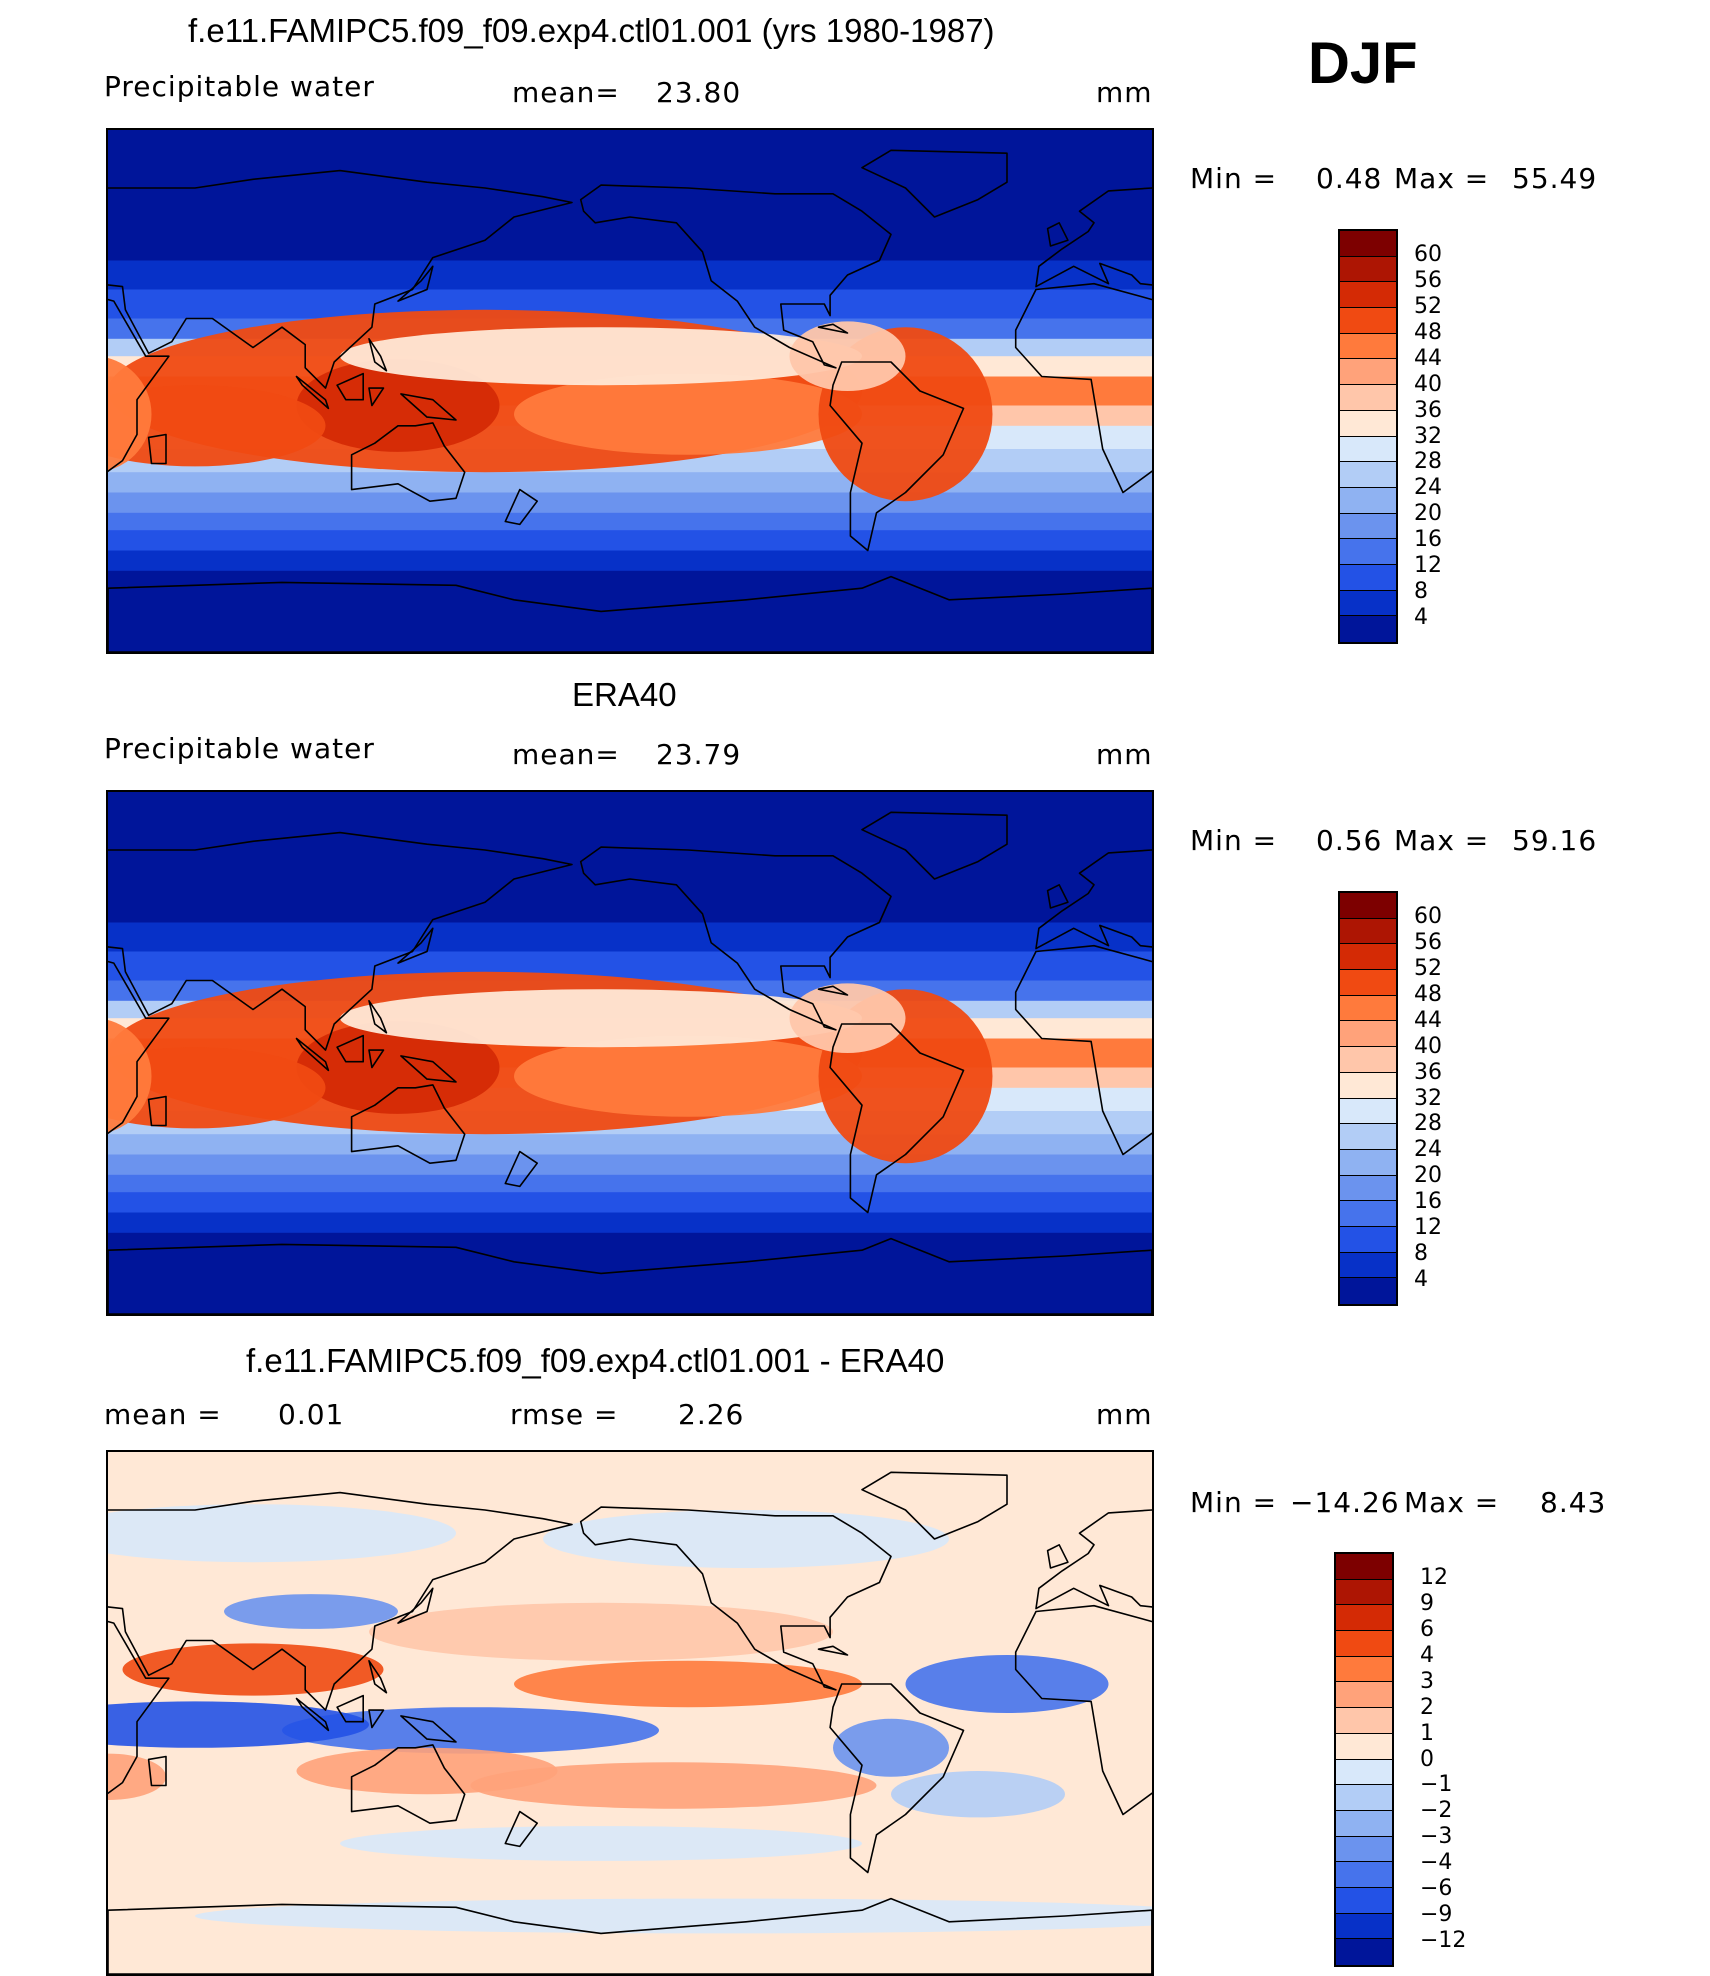  Describe the element at coordinates (1427, 1655) in the screenshot. I see `colorbar-tick-label: 4` at that location.